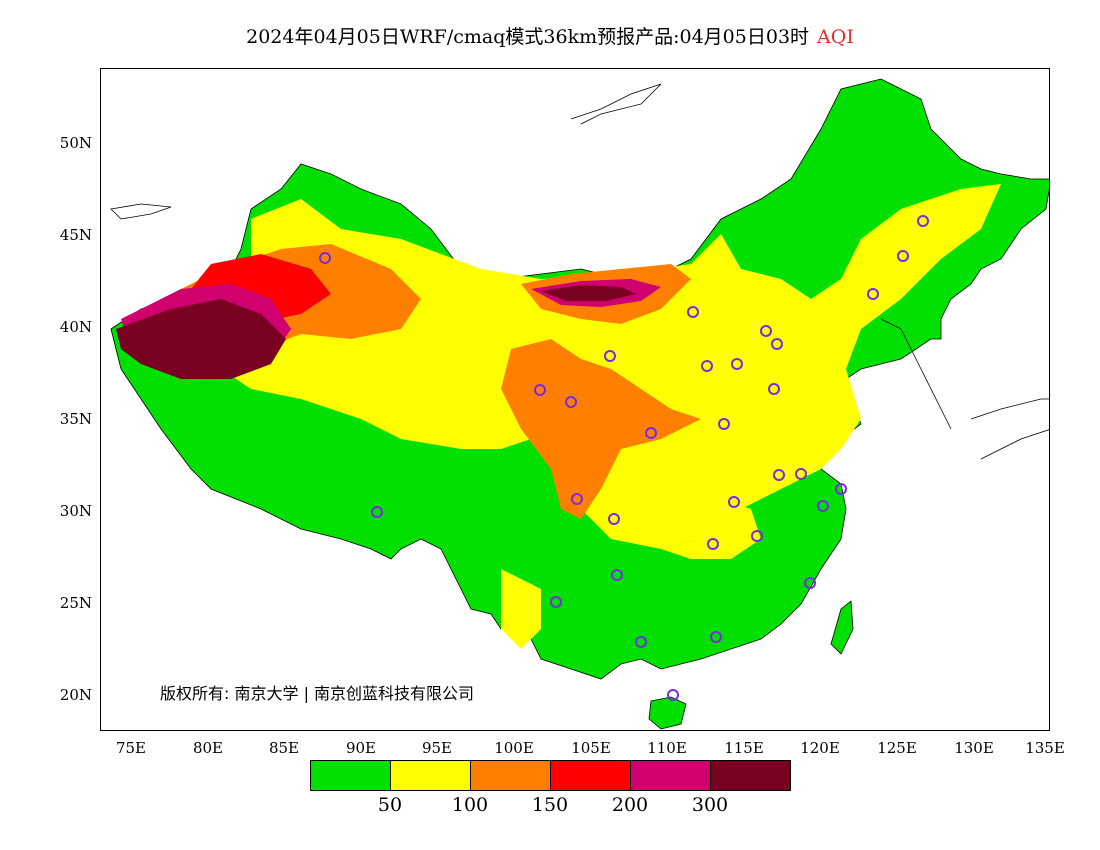 This screenshot has height=850, width=1100. I want to click on aqi-zone-maroon-taklimakan, so click(201, 339).